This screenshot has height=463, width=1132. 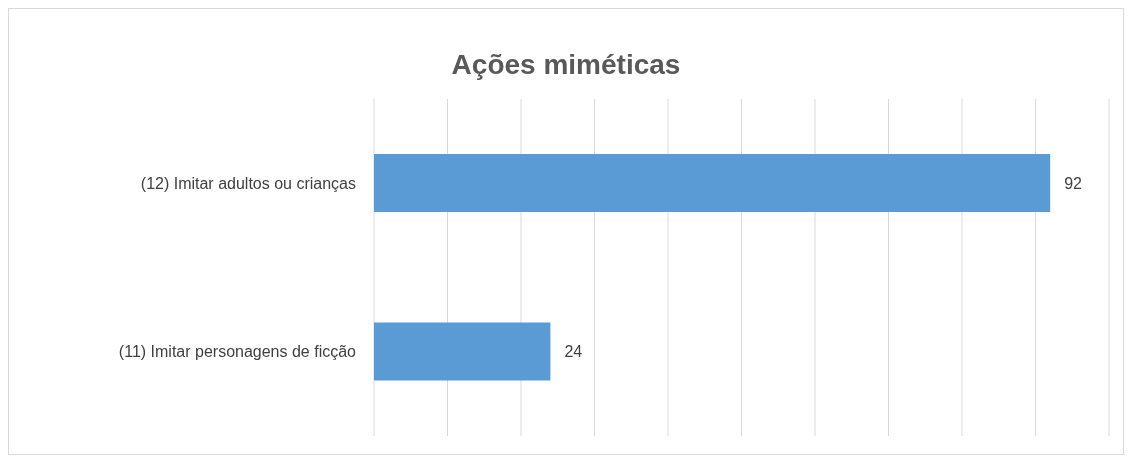 What do you see at coordinates (1073, 183) in the screenshot?
I see `data-label: 92` at bounding box center [1073, 183].